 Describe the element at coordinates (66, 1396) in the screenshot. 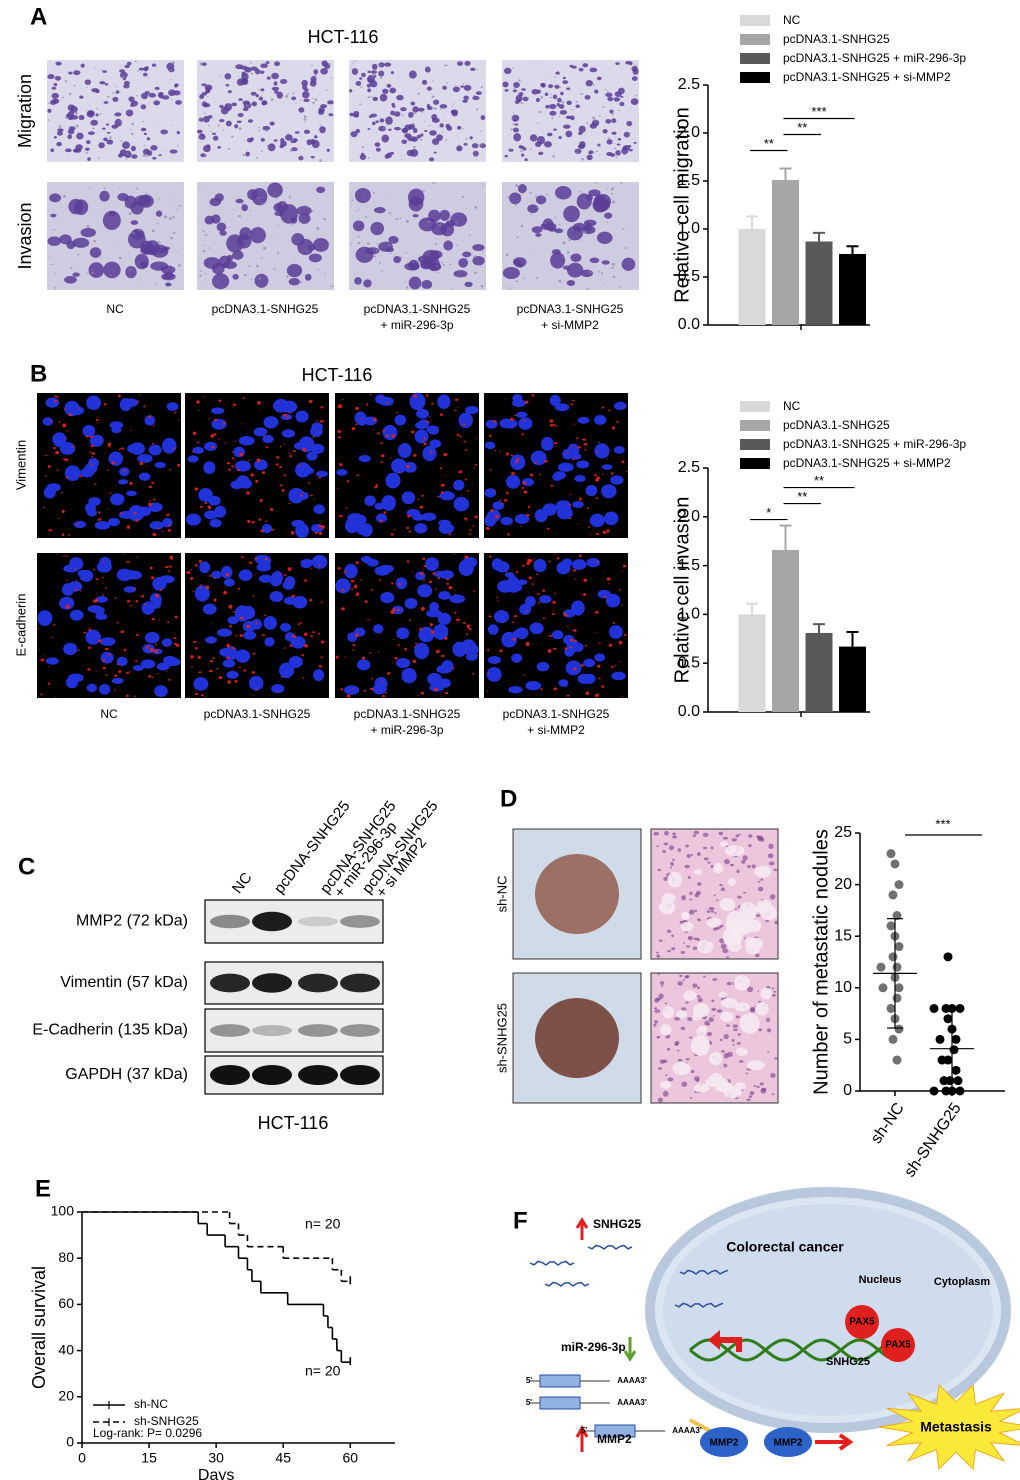

I see `y-tick-label: 20` at that location.